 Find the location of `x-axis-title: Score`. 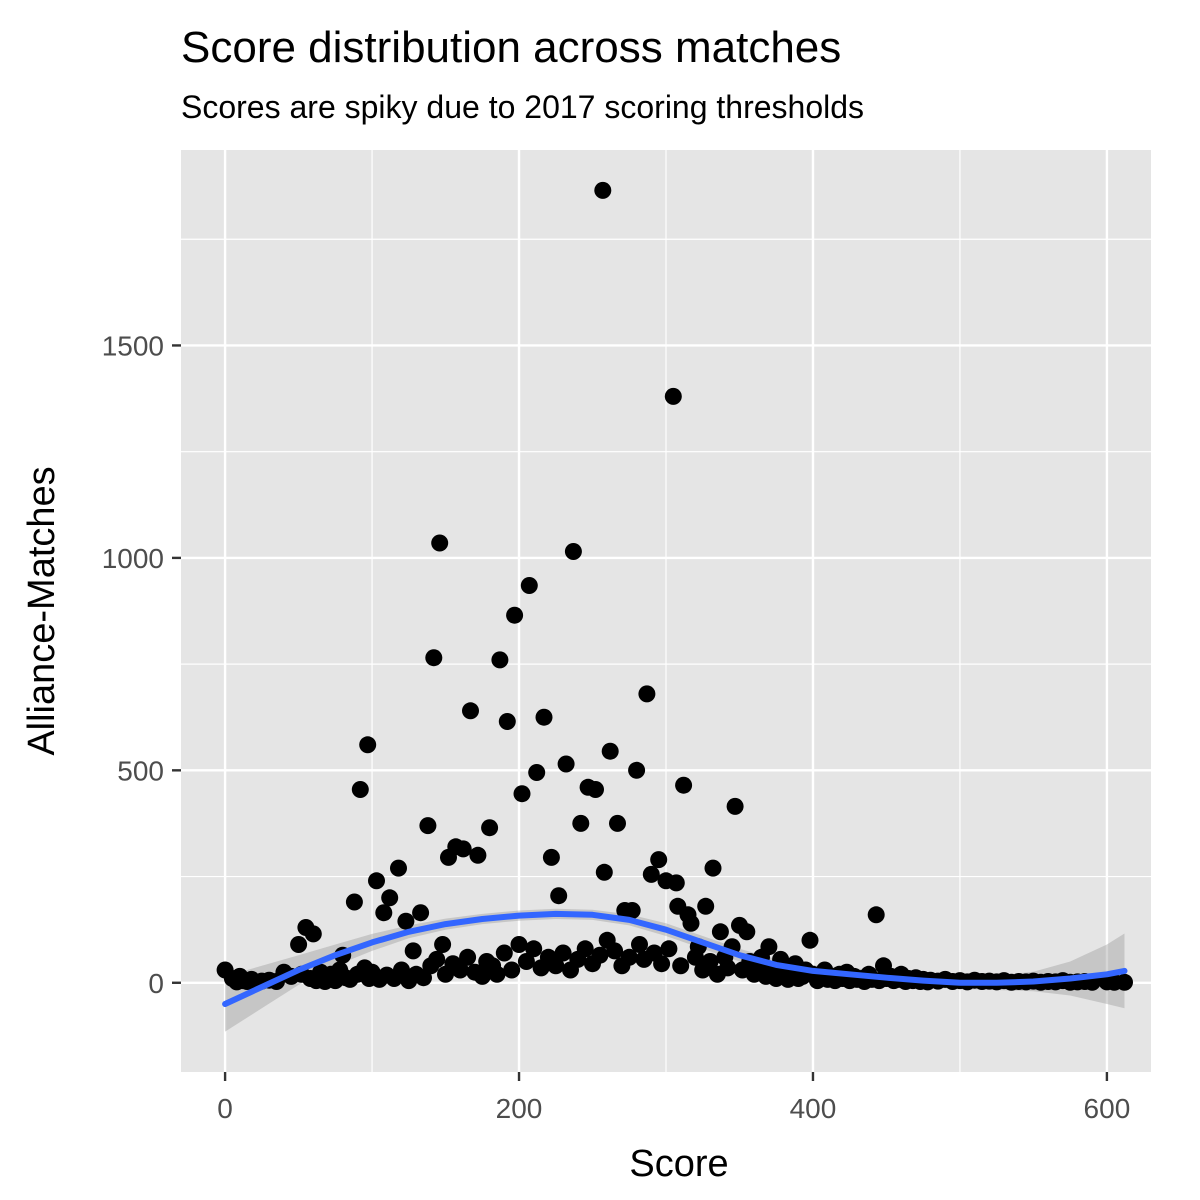

x-axis-title: Score is located at coordinates (678, 1164).